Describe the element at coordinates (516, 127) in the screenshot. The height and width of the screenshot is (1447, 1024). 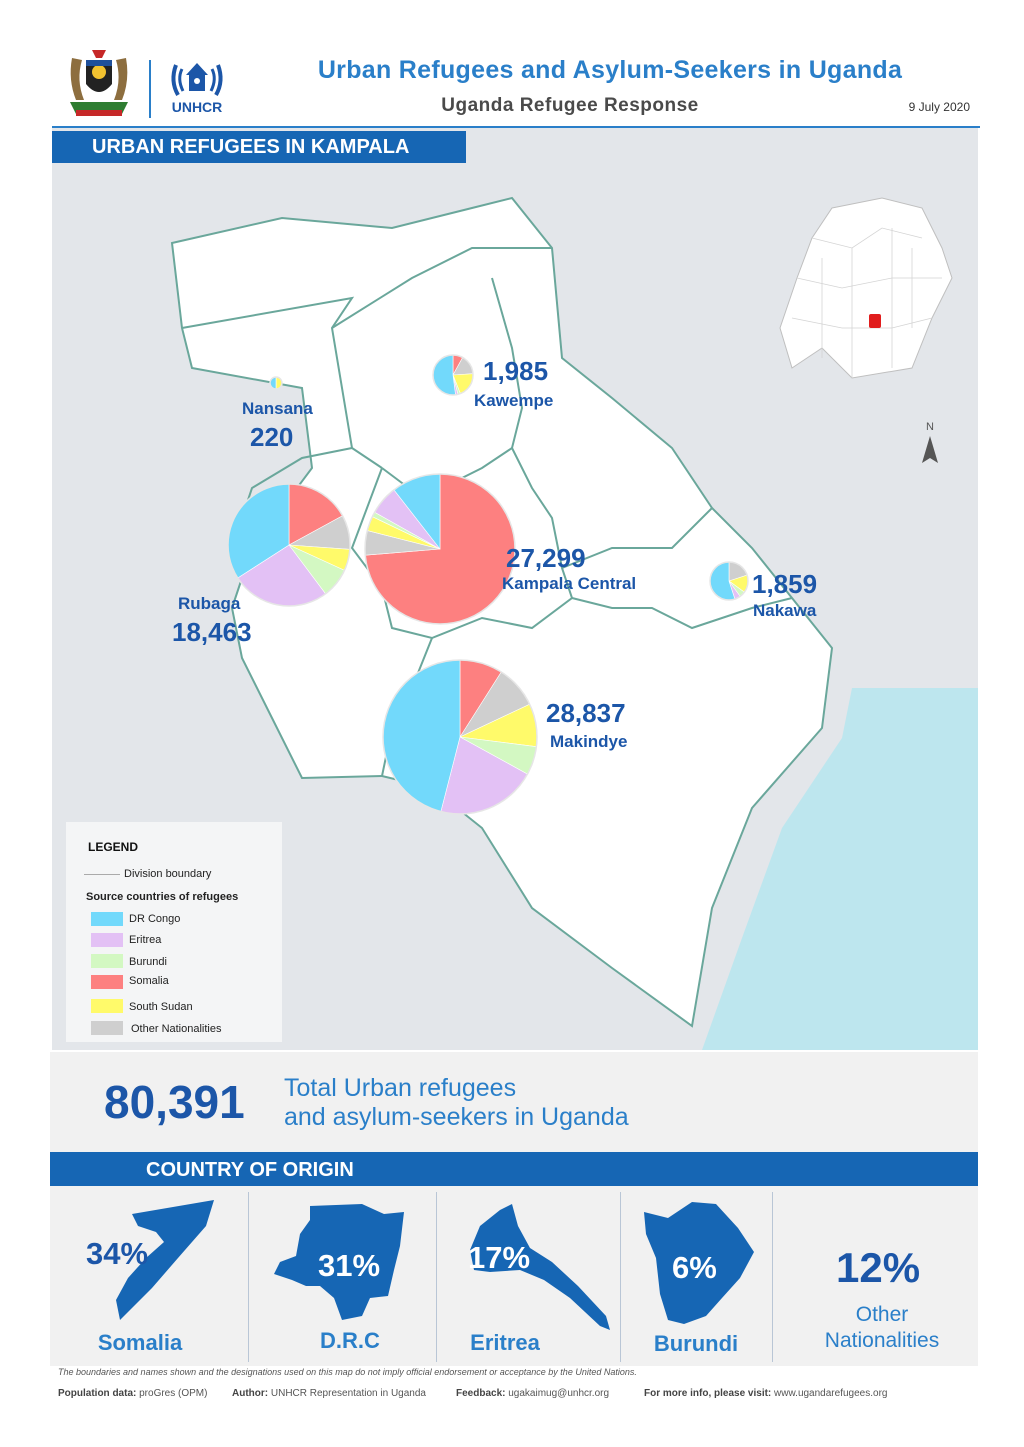
I see `header-rule` at that location.